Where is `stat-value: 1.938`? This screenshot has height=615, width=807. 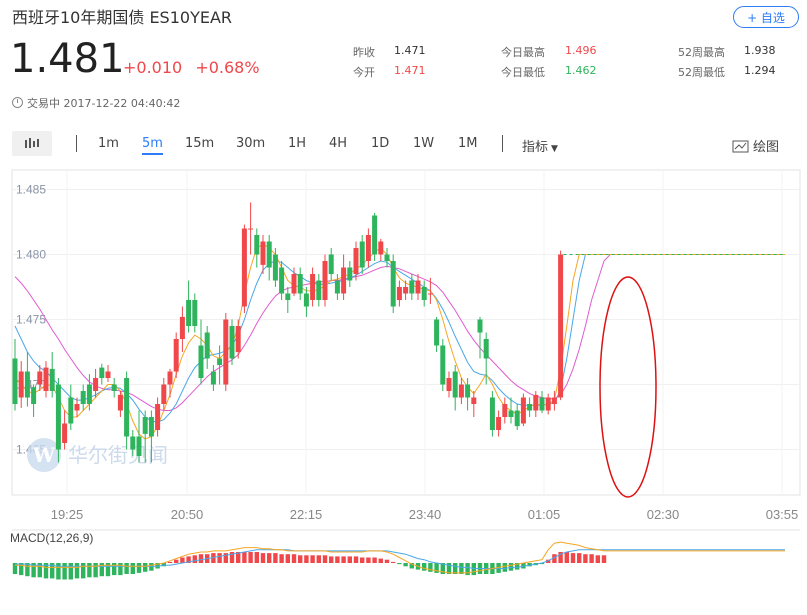 stat-value: 1.938 is located at coordinates (760, 50).